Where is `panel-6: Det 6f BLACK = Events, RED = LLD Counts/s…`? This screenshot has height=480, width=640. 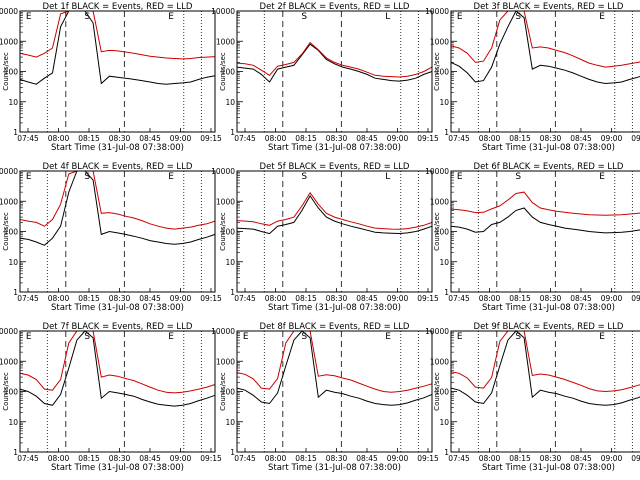
panel-6: Det 6f BLACK = Events, RED = LLD Counts/s… is located at coordinates (532, 237).